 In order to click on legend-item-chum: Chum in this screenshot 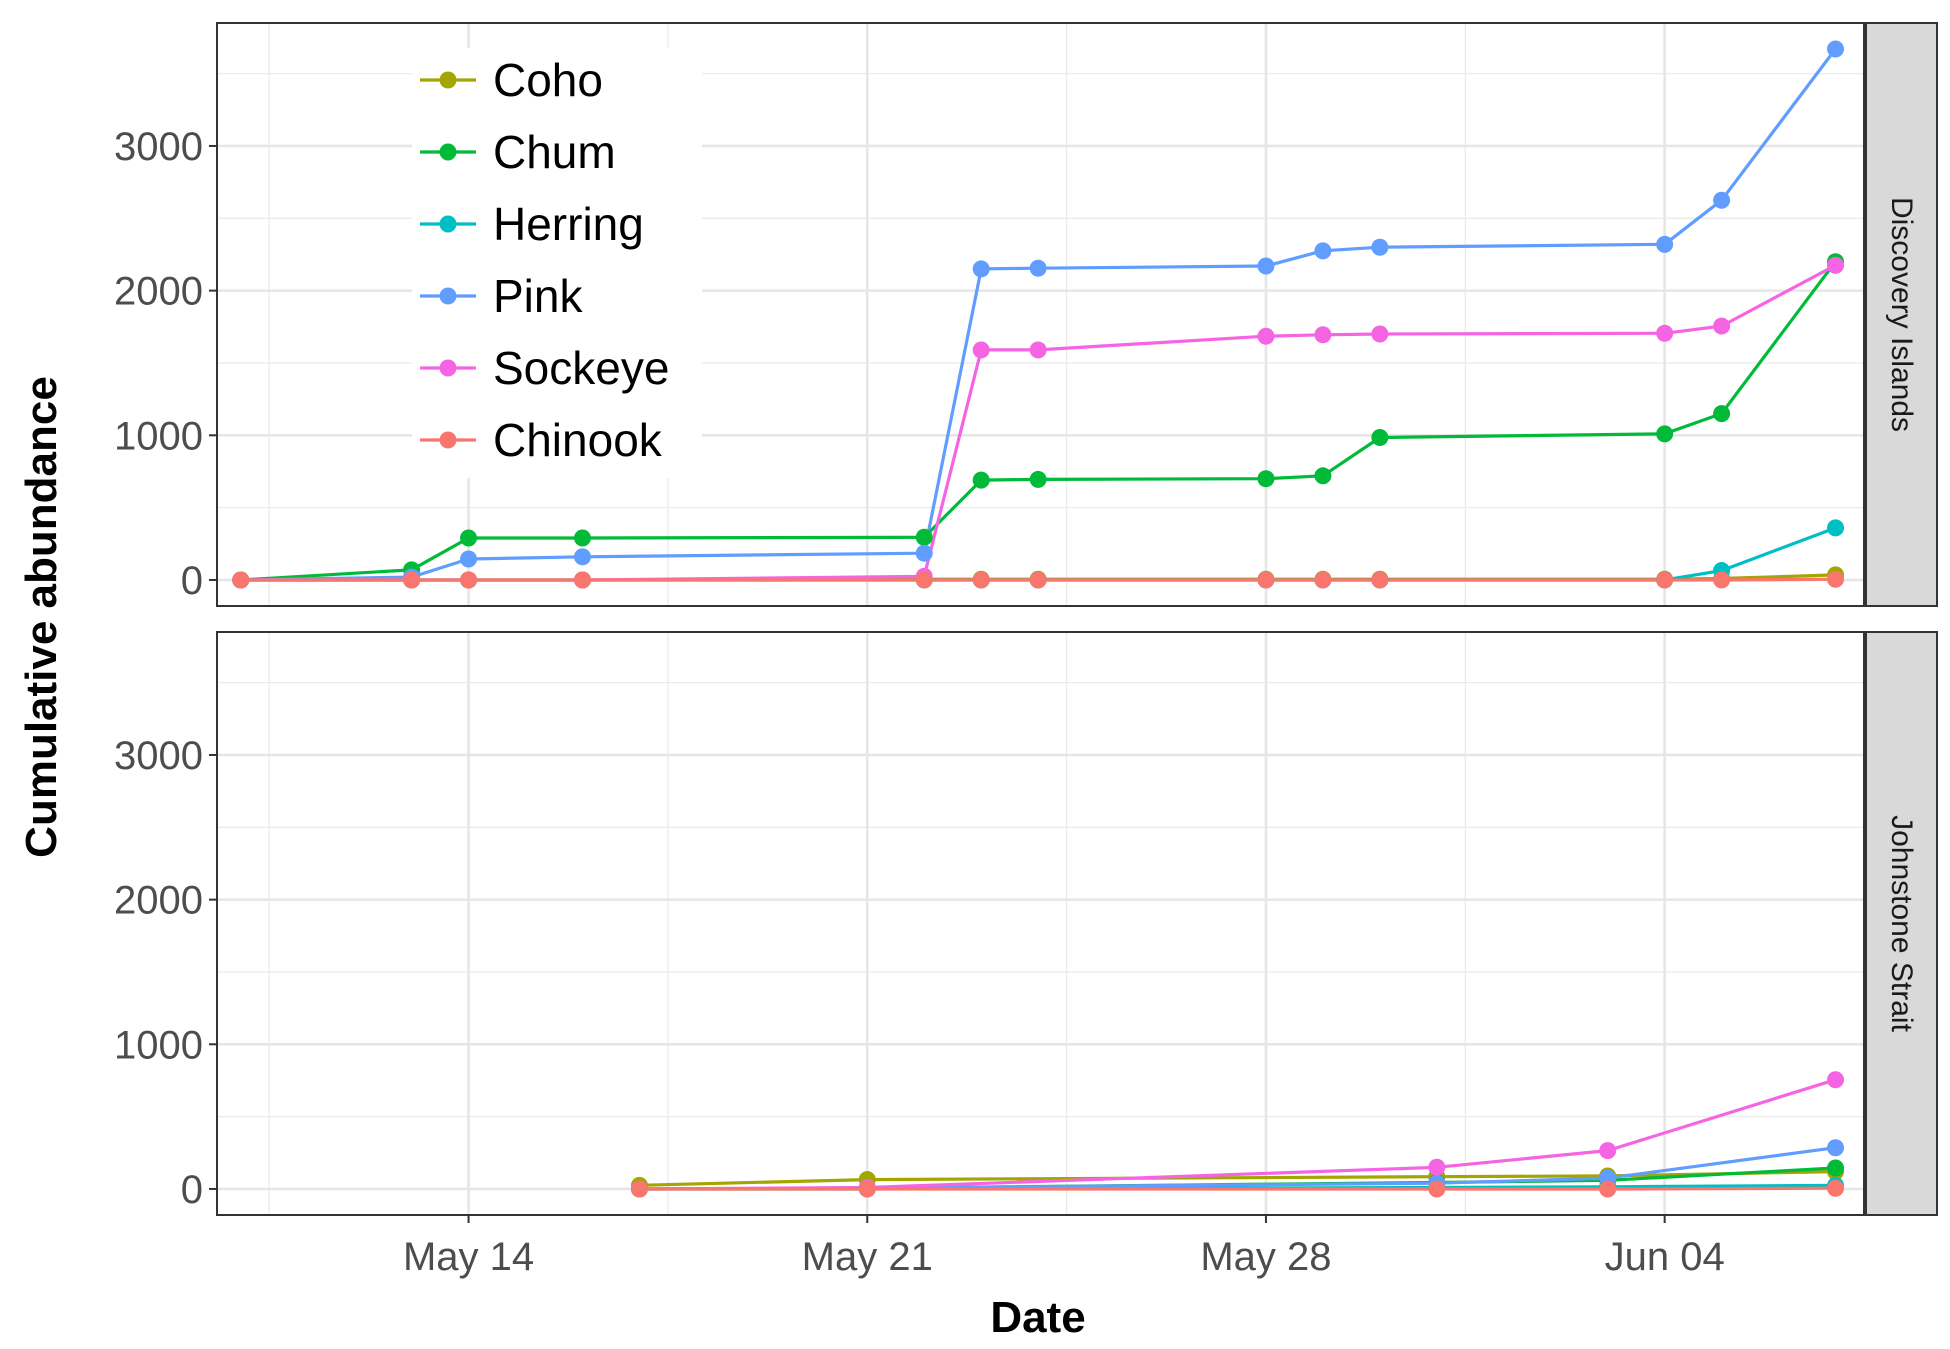, I will do `click(518, 152)`.